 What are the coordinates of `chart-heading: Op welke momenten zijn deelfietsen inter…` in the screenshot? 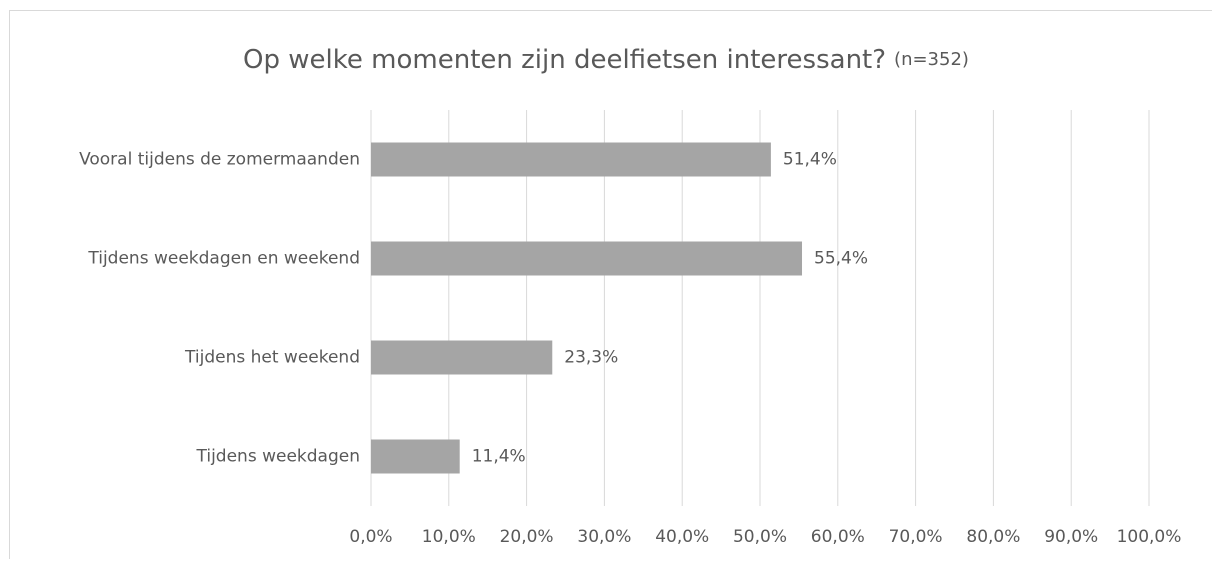 It's located at (606, 60).